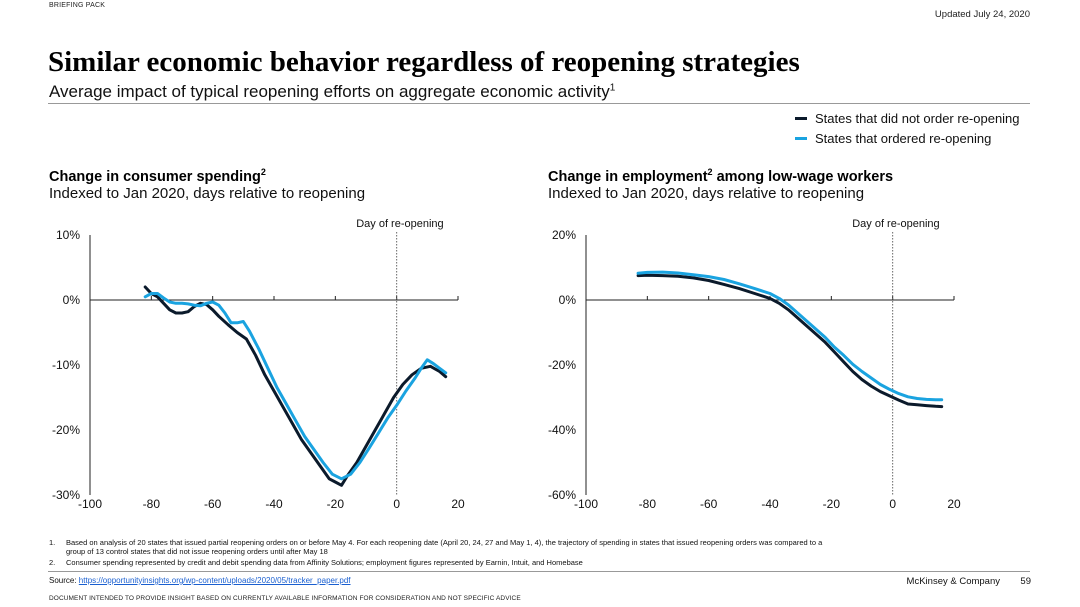 The width and height of the screenshot is (1080, 607). What do you see at coordinates (66, 365) in the screenshot?
I see `y-tick-label: -10%` at bounding box center [66, 365].